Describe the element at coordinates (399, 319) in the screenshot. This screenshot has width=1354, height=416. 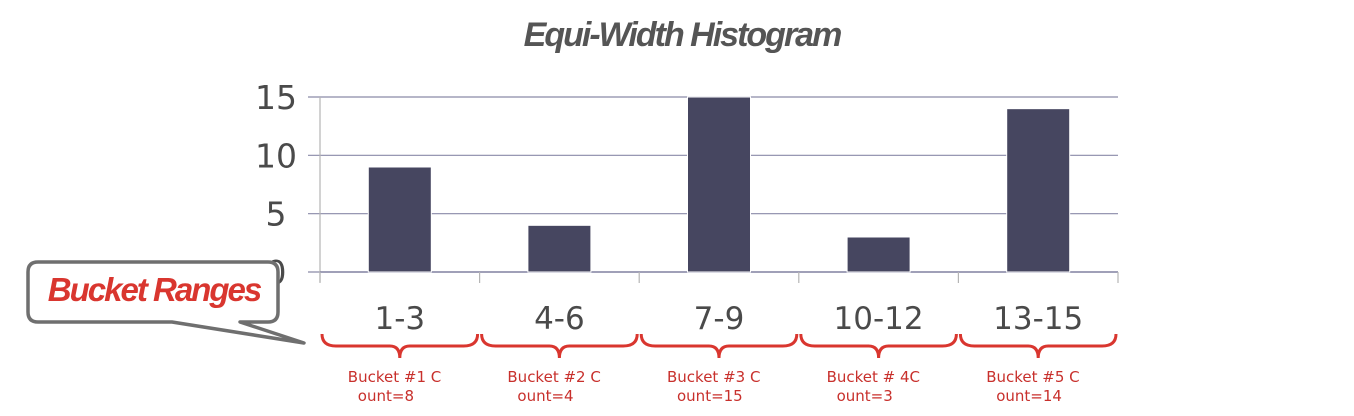
I see `x-category-label: 1-3` at that location.